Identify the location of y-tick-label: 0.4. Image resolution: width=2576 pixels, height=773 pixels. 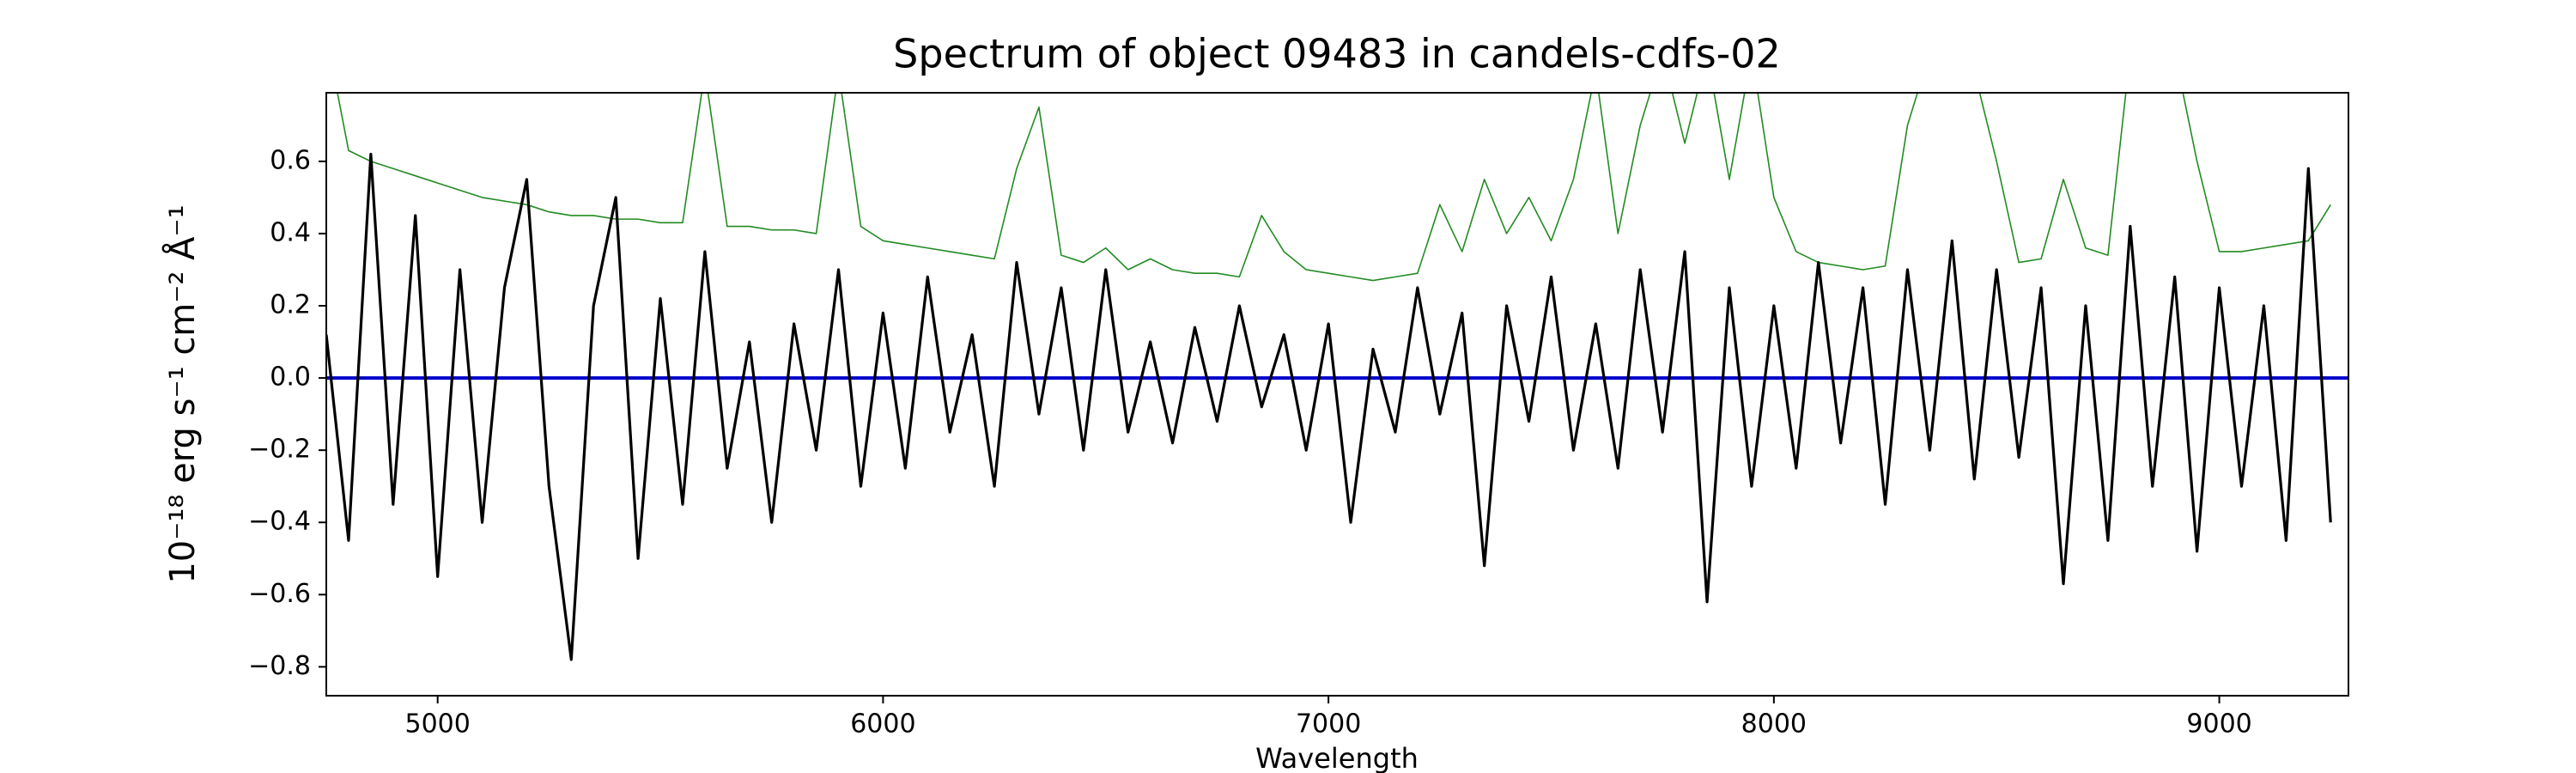
(291, 232).